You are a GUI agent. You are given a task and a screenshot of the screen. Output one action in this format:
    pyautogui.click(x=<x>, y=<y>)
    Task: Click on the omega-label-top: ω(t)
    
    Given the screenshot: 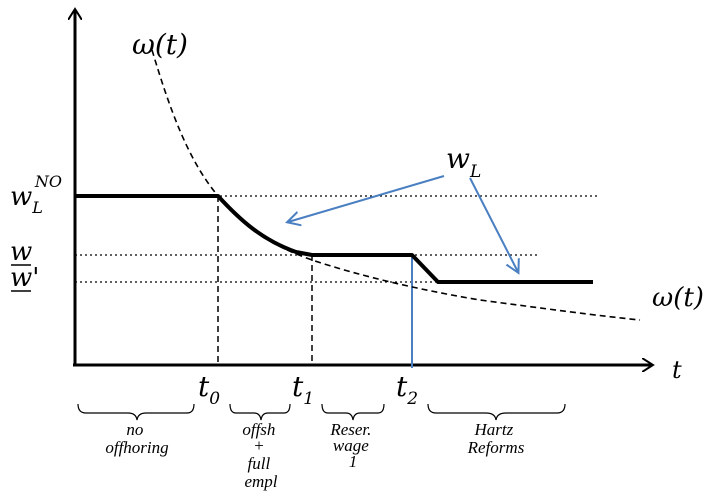 What is the action you would take?
    pyautogui.click(x=160, y=44)
    